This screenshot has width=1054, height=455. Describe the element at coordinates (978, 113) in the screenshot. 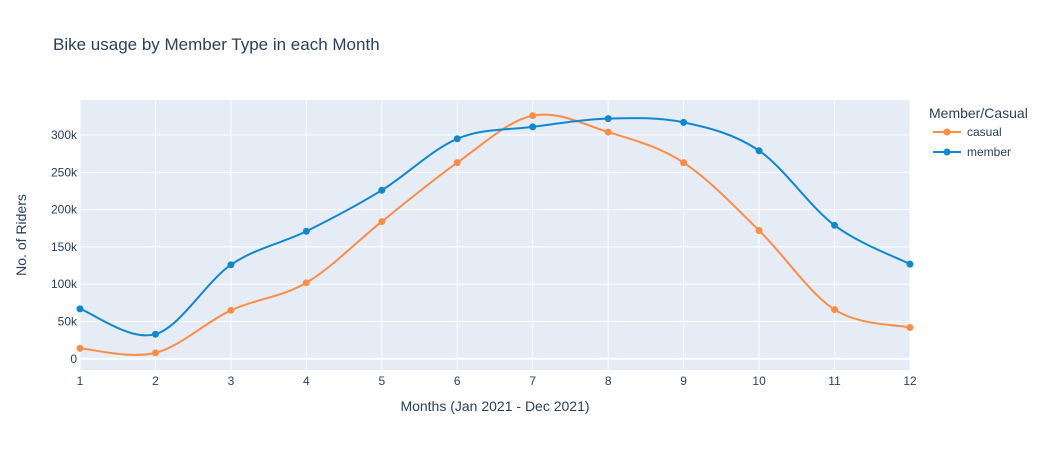

I see `legend-title: Member/Casual` at that location.